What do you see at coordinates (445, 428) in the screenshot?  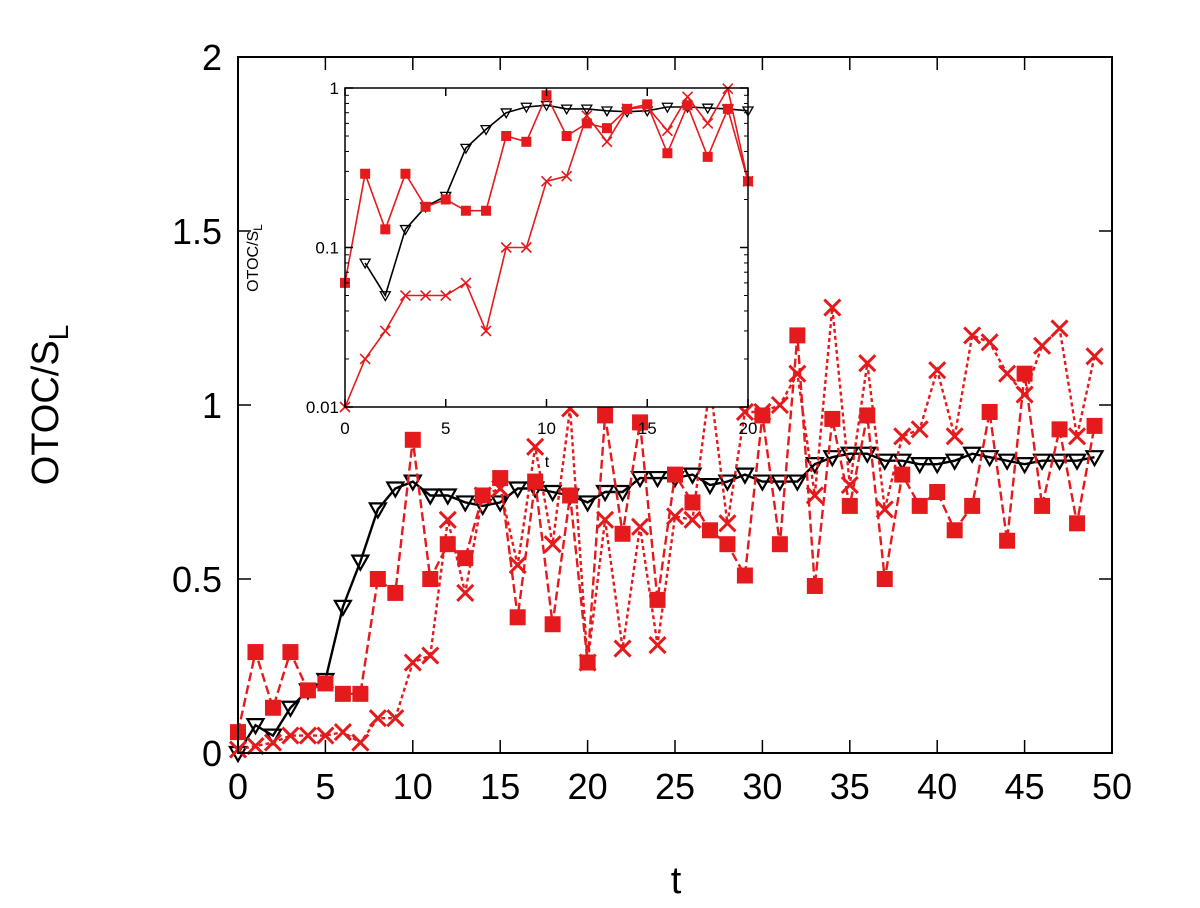 I see `inset-x-tick-label: 5` at bounding box center [445, 428].